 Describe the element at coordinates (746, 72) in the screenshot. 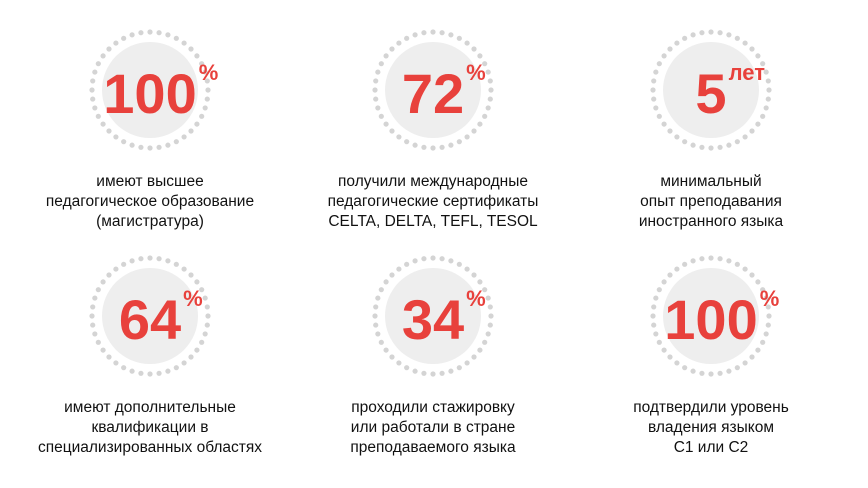

I see `stat-unit: лет` at that location.